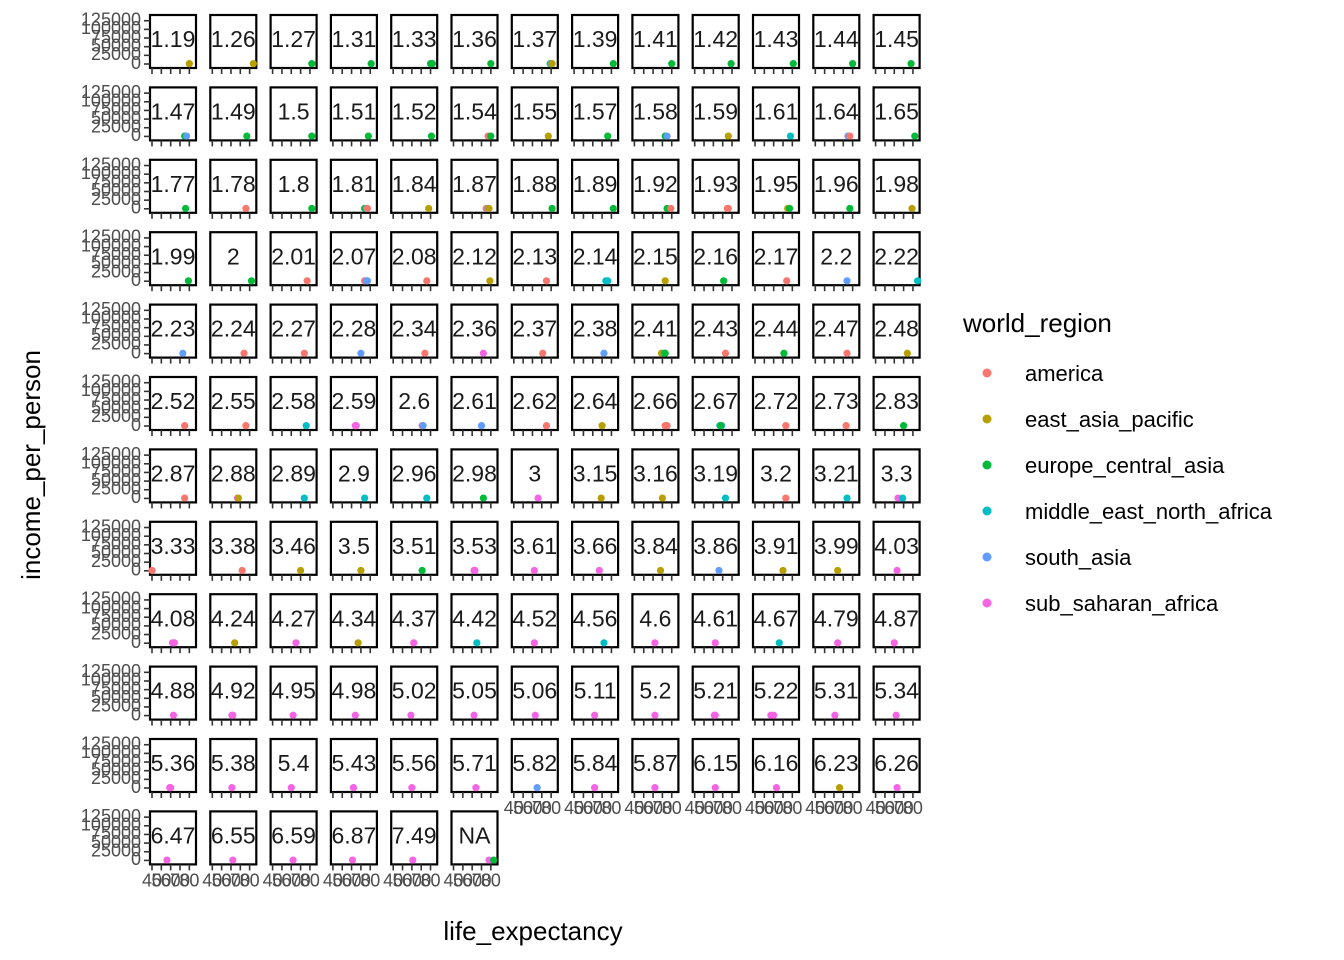  Describe the element at coordinates (836, 691) in the screenshot. I see `facet-label: 5.31` at that location.